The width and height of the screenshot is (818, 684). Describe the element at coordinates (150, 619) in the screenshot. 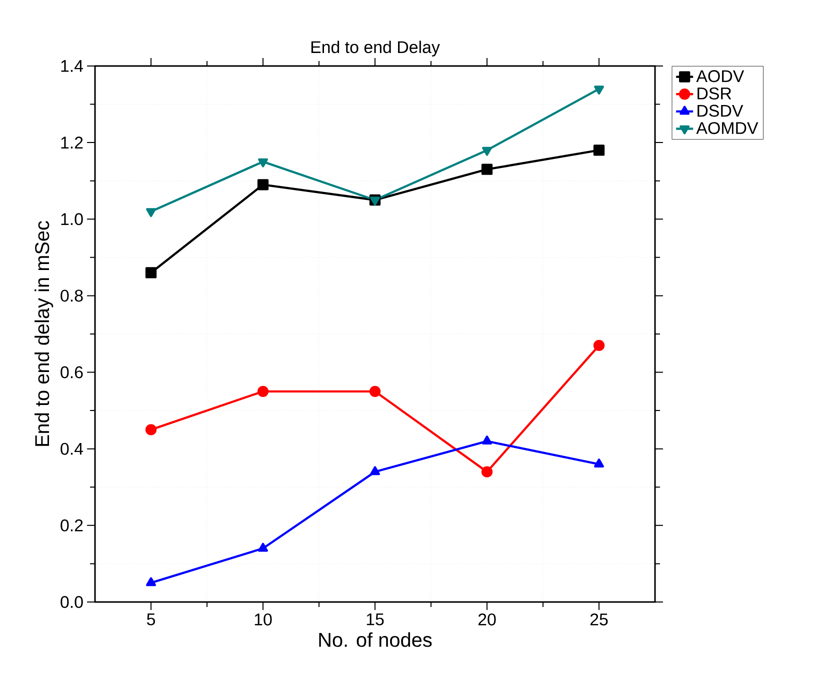

I see `x-tick-label: 5` at that location.